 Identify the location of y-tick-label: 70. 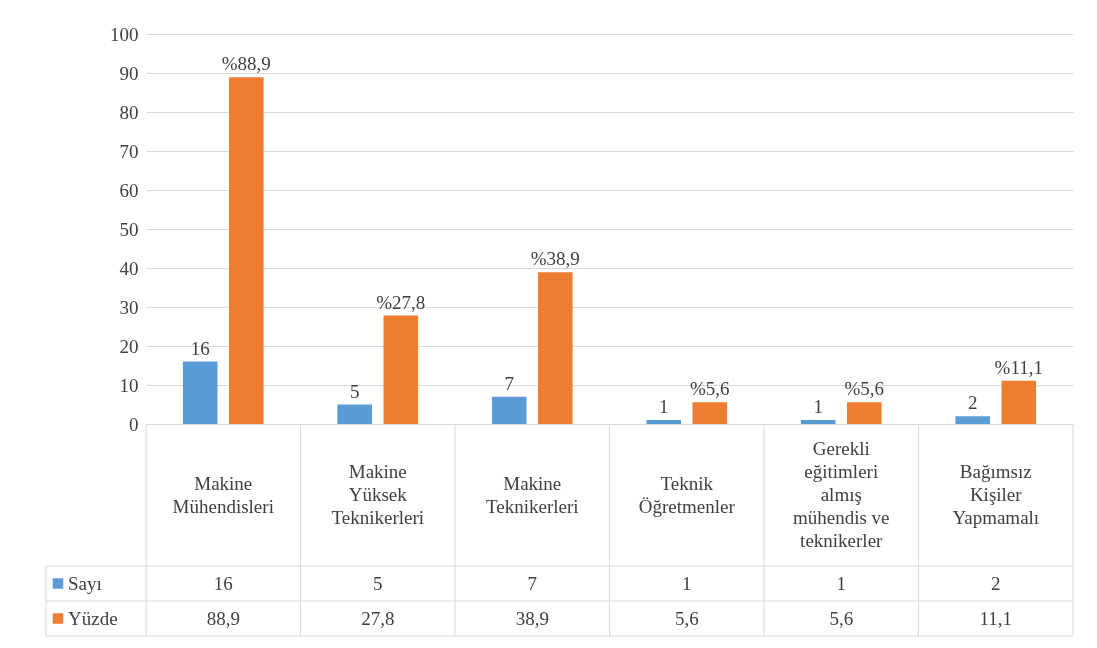
(129, 151).